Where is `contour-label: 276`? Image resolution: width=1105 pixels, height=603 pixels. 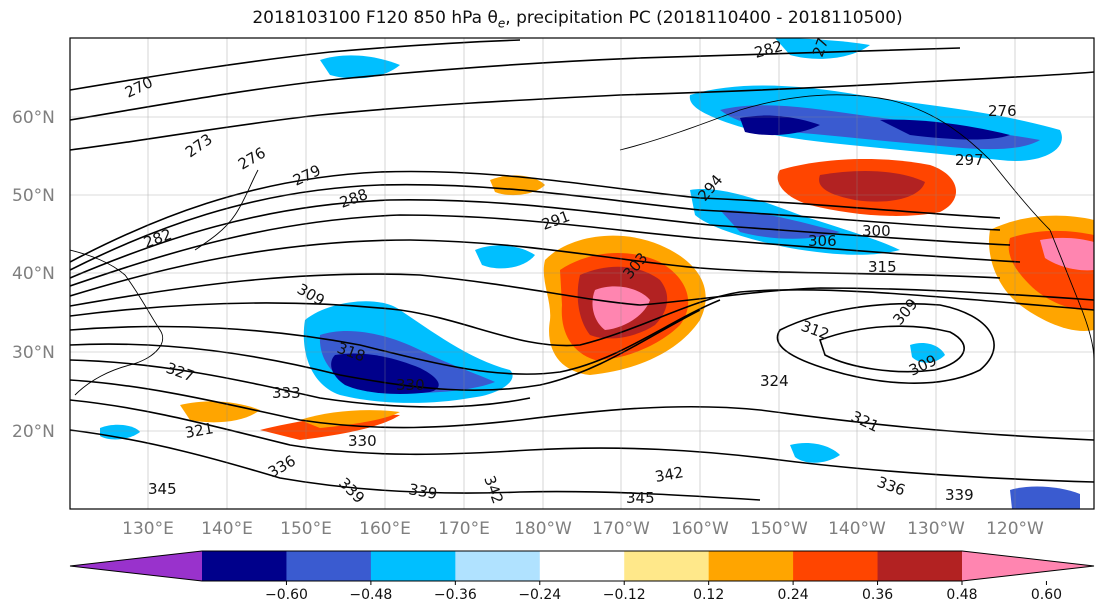
contour-label: 276 is located at coordinates (252, 159).